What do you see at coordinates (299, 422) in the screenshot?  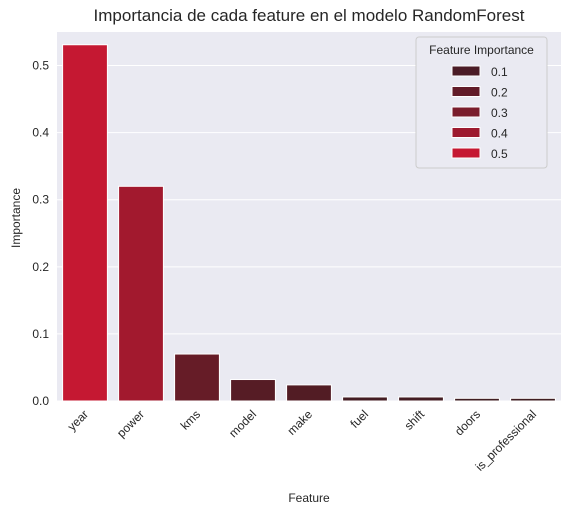 I see `x-tick-label: make` at bounding box center [299, 422].